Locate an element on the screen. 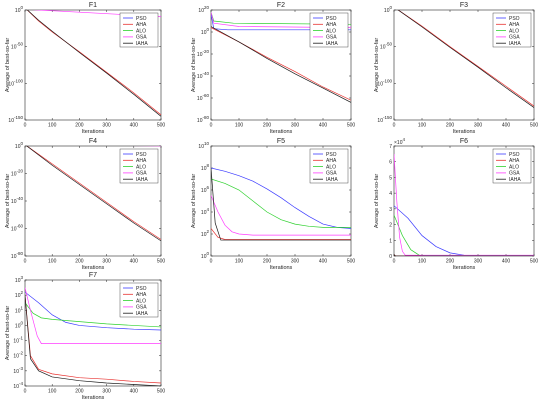 This screenshot has height=412, width=550. y-tick-label: 5 is located at coordinates (390, 178).